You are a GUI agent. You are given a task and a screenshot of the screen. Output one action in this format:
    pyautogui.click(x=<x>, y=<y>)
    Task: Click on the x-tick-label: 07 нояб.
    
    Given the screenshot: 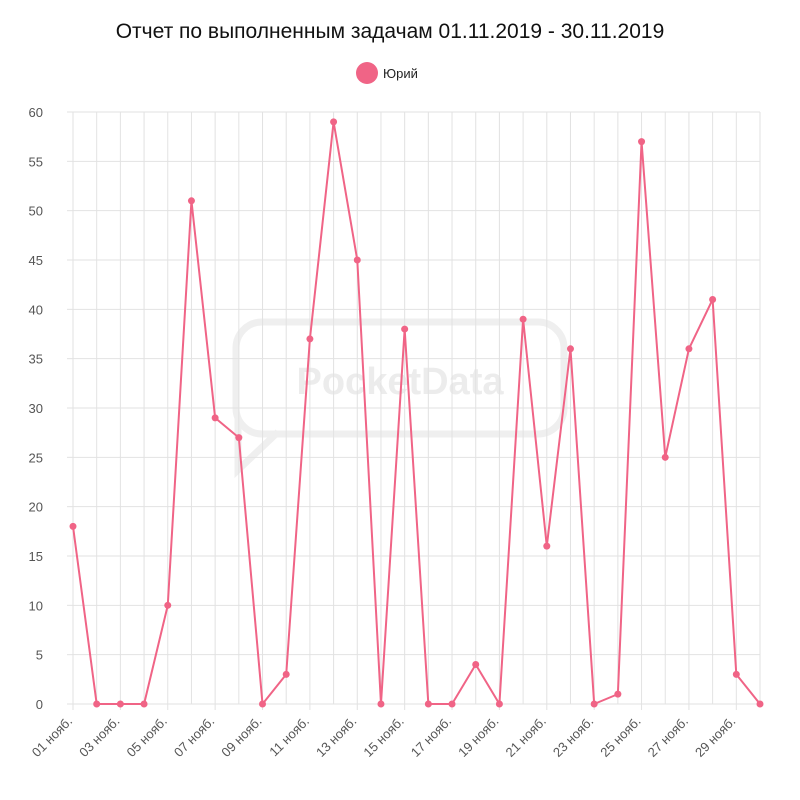 What is the action you would take?
    pyautogui.click(x=194, y=737)
    